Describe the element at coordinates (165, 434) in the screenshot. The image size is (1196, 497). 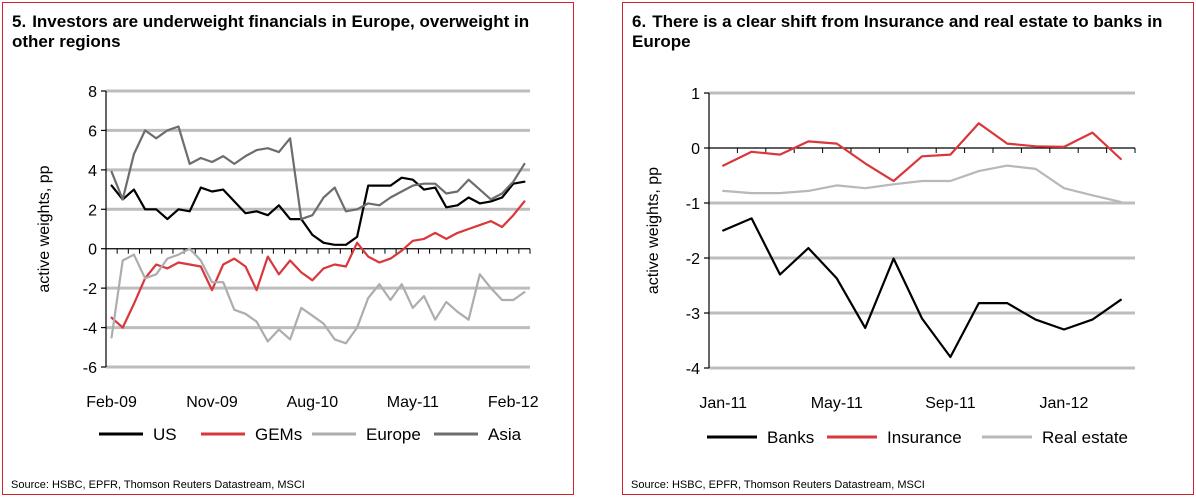
I see `legend-label: US` at that location.